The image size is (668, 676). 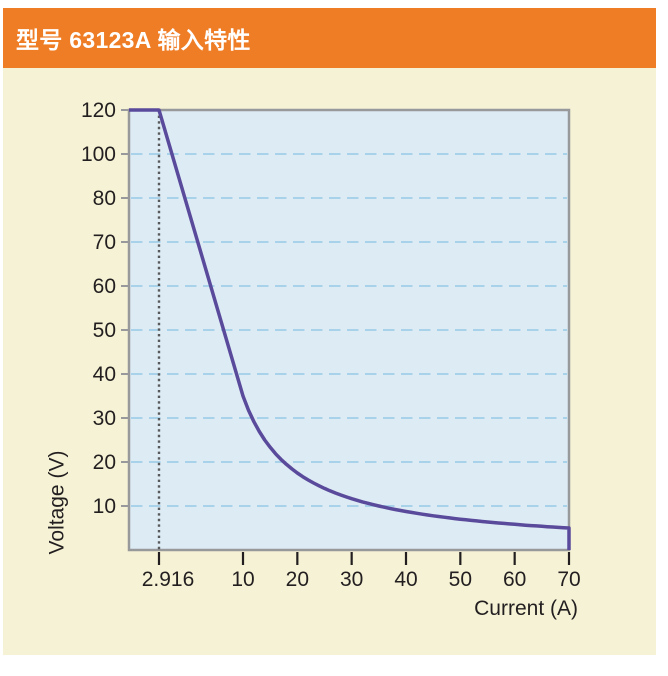 What do you see at coordinates (297, 579) in the screenshot?
I see `x-tick-label-20: 20` at bounding box center [297, 579].